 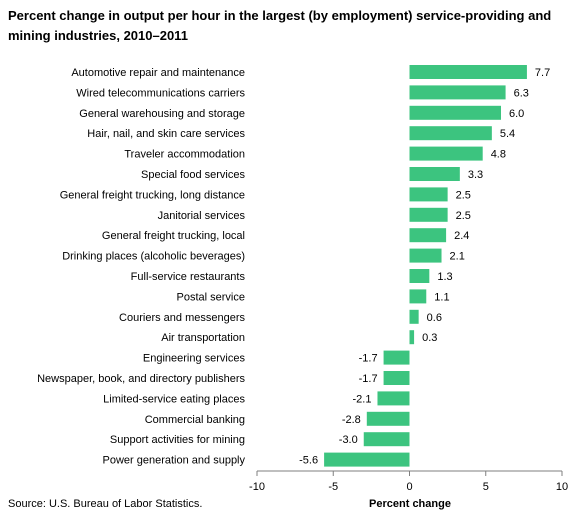 What do you see at coordinates (203, 338) in the screenshot?
I see `category-label: Air transportation` at bounding box center [203, 338].